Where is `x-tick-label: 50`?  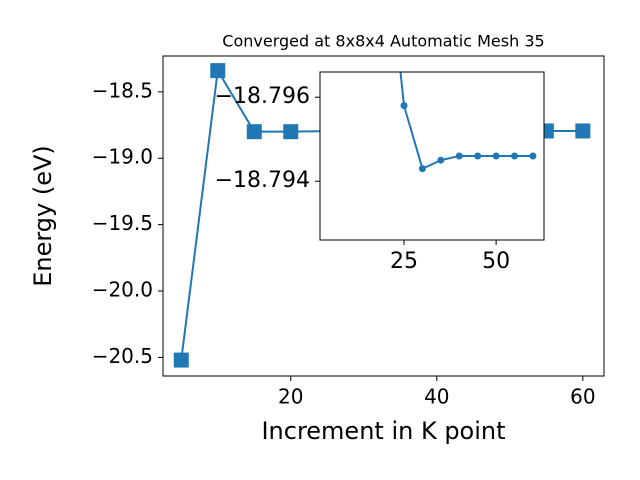 x-tick-label: 50 is located at coordinates (496, 261).